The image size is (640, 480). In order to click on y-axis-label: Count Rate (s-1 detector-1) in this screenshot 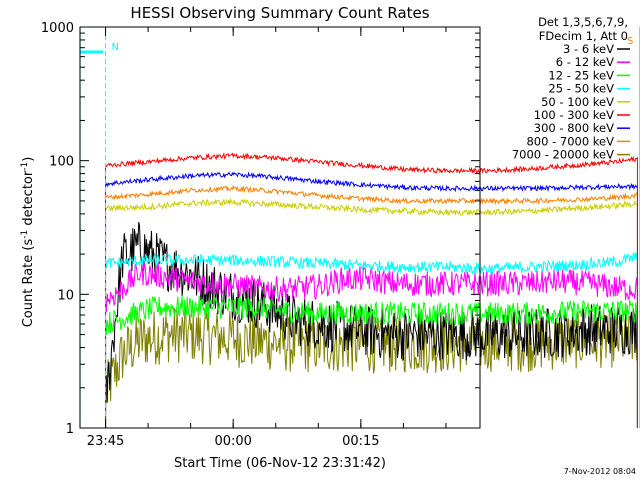, I will do `click(28, 242)`.